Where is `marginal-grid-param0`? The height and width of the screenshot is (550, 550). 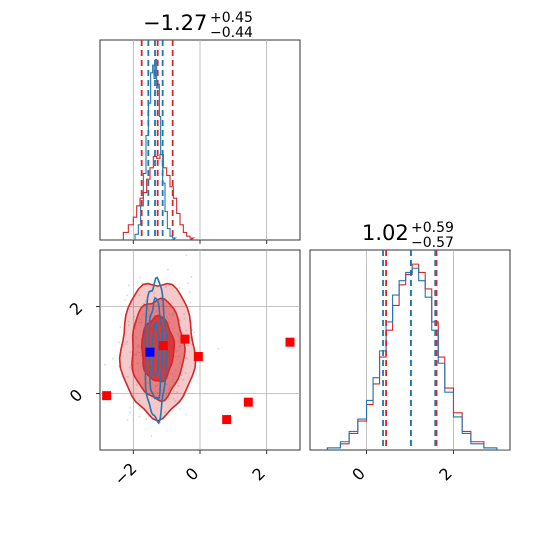
marginal-grid-param0 is located at coordinates (200, 140).